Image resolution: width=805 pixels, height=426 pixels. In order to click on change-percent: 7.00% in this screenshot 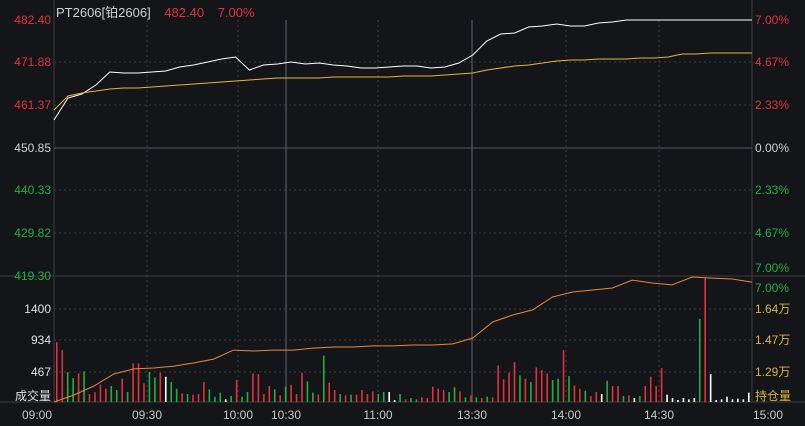, I will do `click(236, 12)`.